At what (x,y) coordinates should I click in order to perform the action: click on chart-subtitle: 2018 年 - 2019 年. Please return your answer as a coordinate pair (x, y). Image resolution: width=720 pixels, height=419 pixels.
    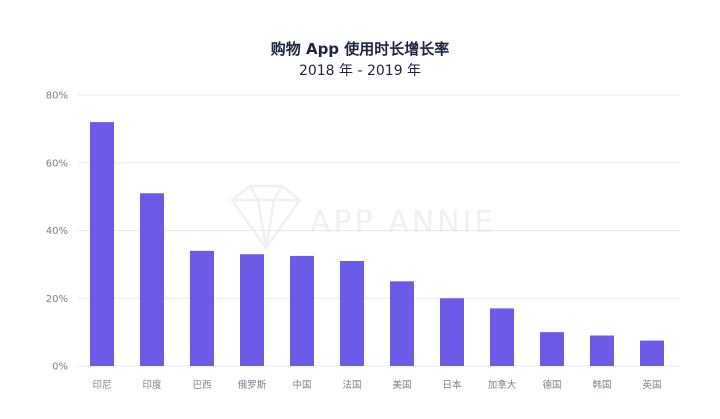
    Looking at the image, I should click on (360, 71).